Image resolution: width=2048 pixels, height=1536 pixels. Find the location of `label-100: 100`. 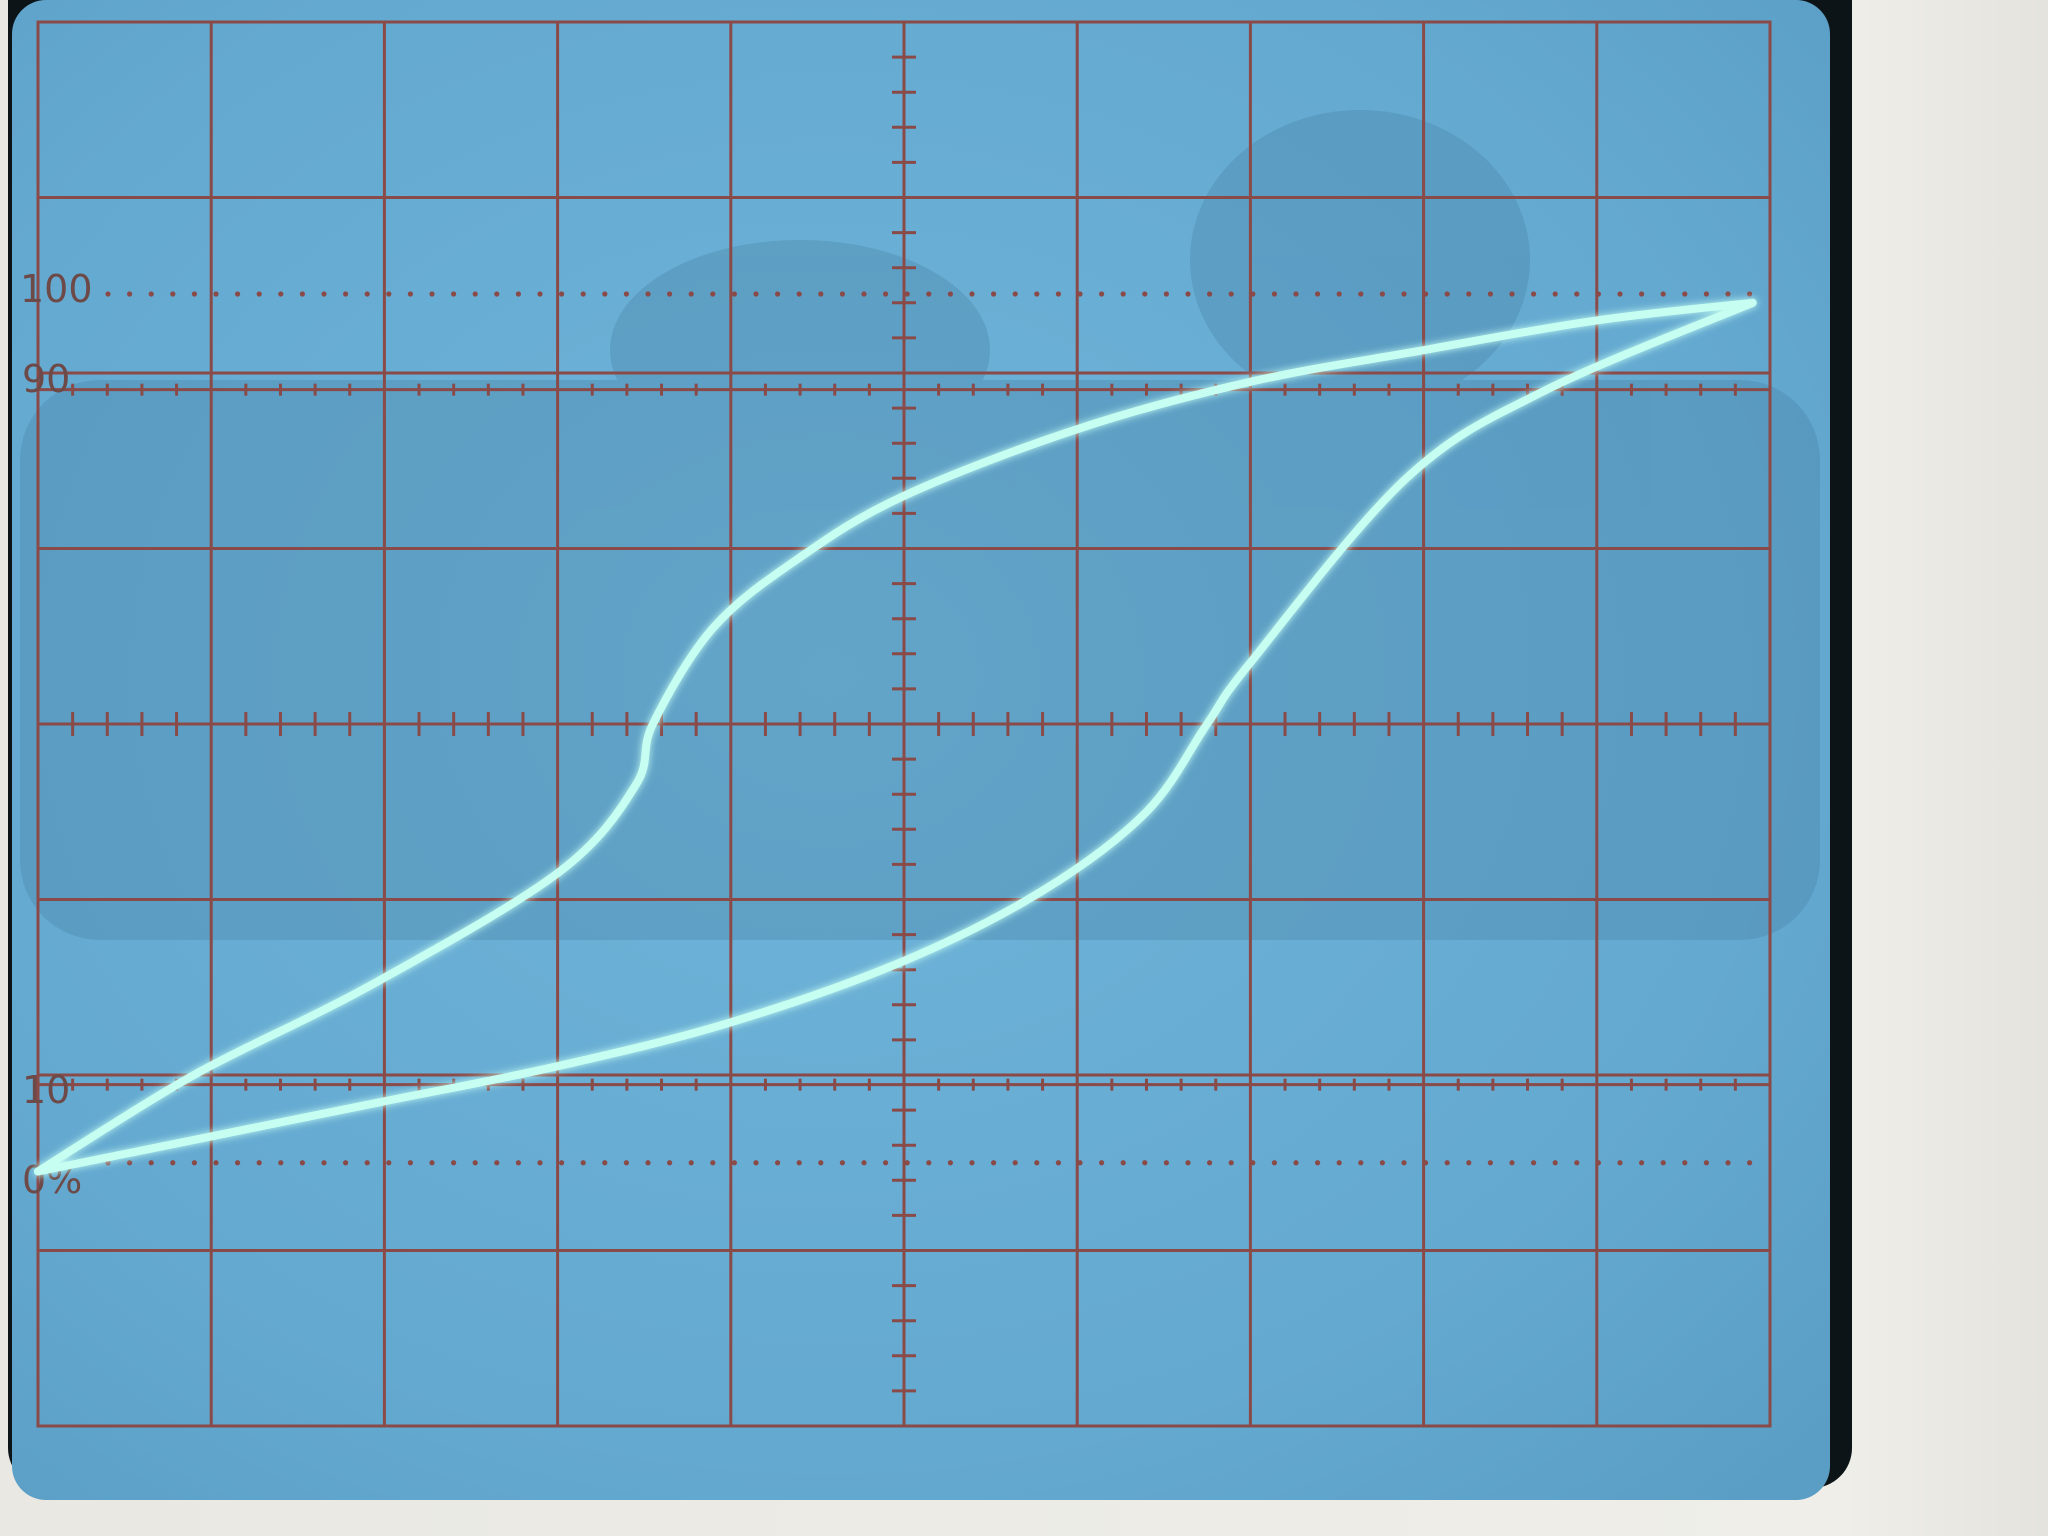

label-100: 100 is located at coordinates (56, 289).